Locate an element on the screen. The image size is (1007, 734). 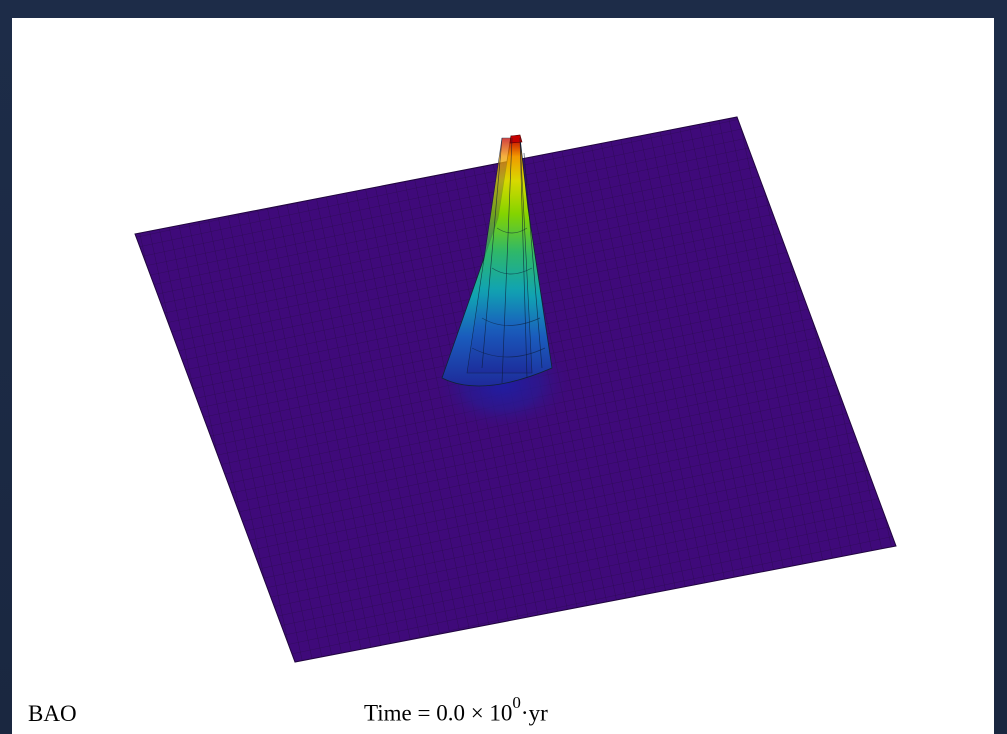
time-exponent: 0 is located at coordinates (516, 702).